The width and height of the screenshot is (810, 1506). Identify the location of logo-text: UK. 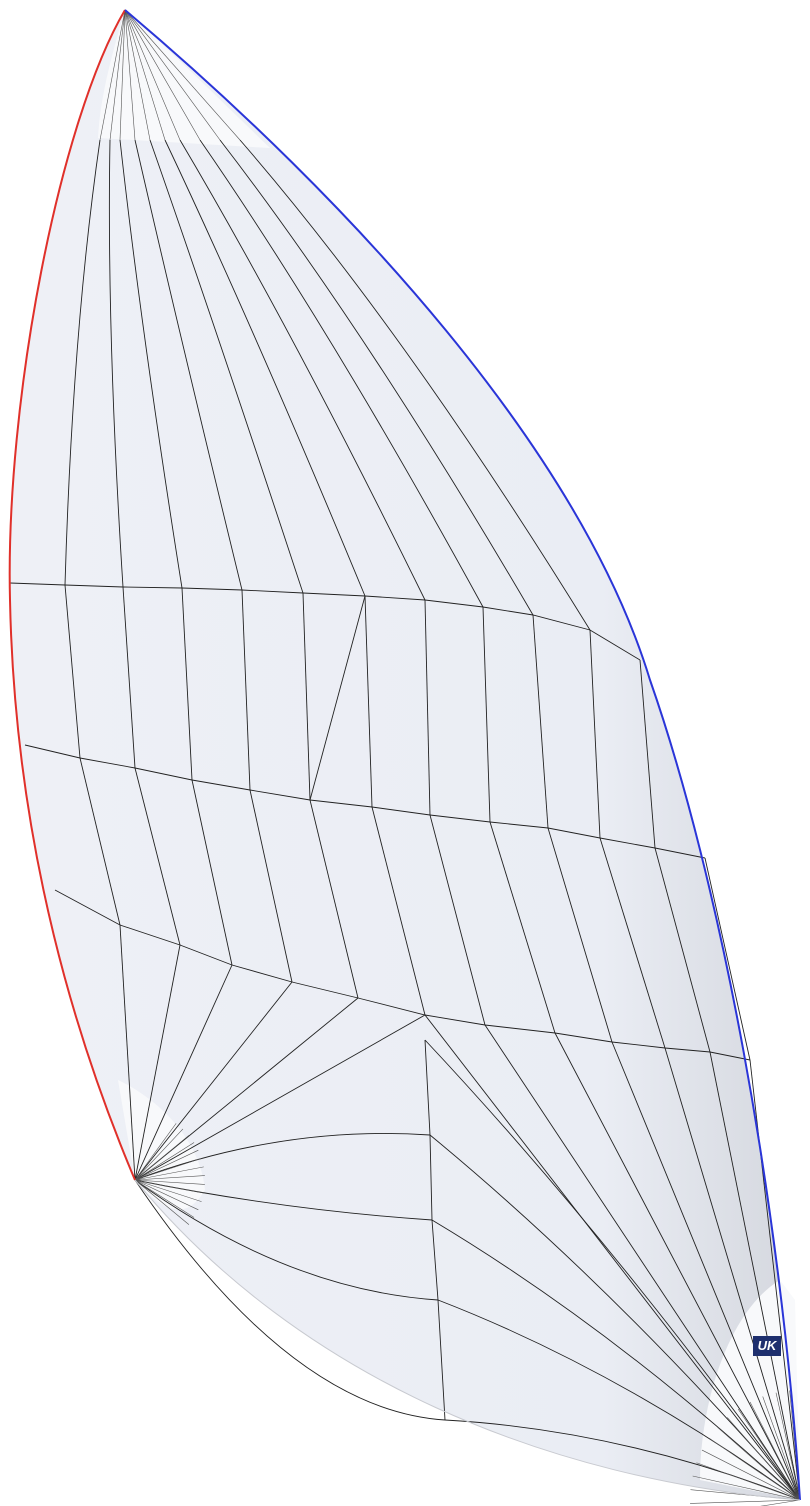
(768, 1345).